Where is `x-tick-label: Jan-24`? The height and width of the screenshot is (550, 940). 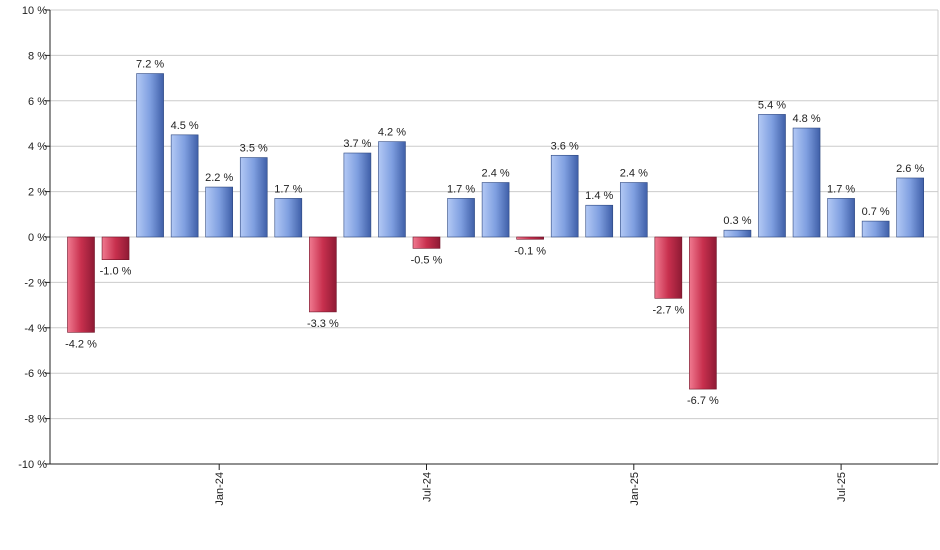
x-tick-label: Jan-24 is located at coordinates (220, 489).